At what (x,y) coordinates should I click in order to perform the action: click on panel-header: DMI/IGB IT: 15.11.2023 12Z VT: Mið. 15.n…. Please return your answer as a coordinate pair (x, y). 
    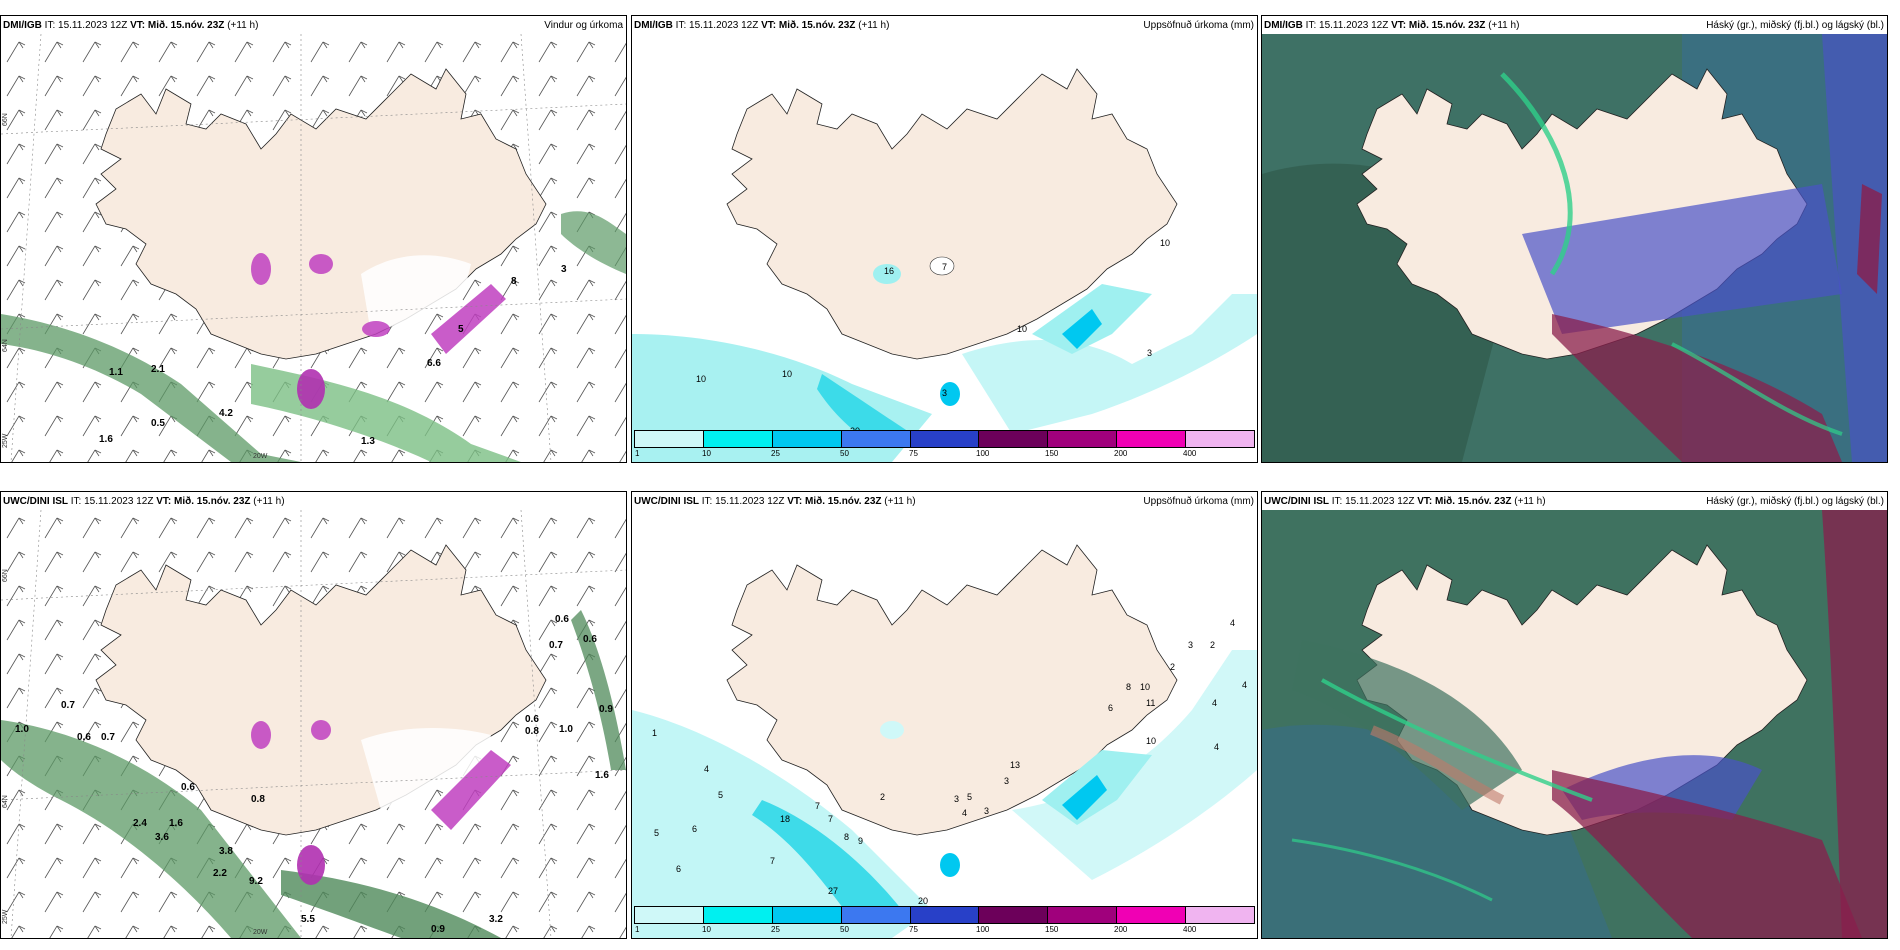
    Looking at the image, I should click on (313, 25).